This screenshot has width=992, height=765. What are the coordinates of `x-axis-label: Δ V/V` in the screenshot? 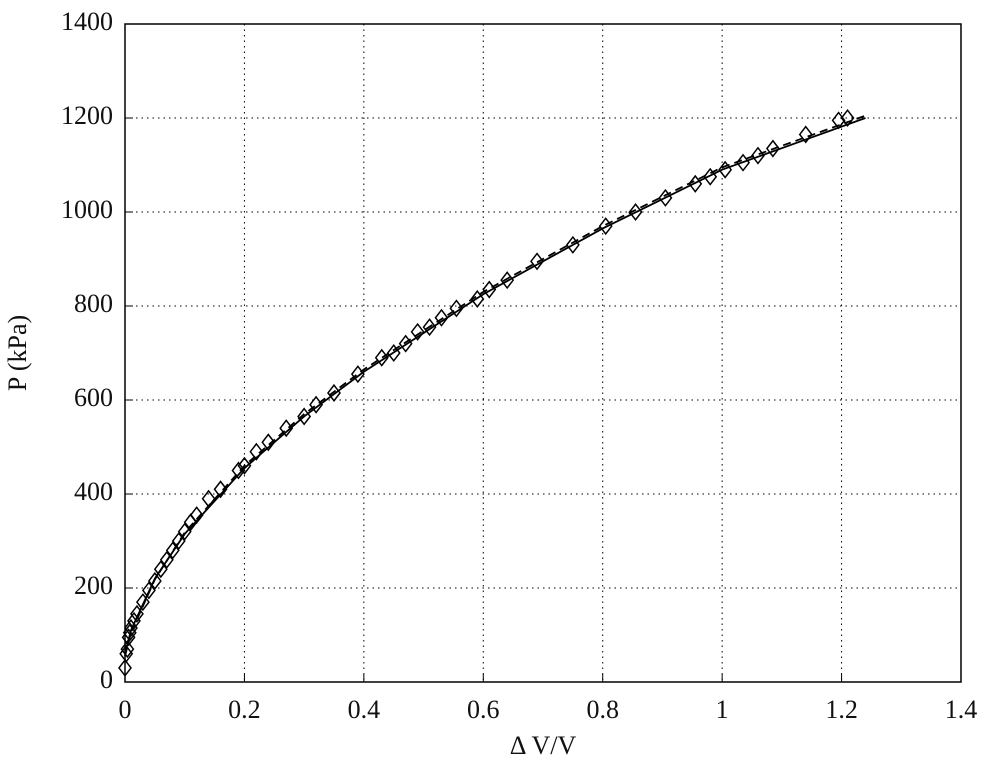 It's located at (543, 745).